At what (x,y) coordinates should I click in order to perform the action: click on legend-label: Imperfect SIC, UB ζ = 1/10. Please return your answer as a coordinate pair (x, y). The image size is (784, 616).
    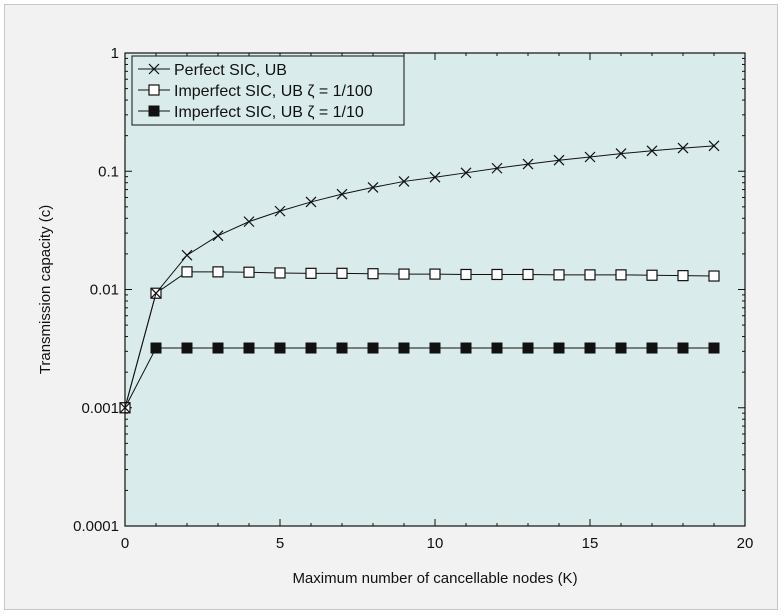
    Looking at the image, I should click on (269, 112).